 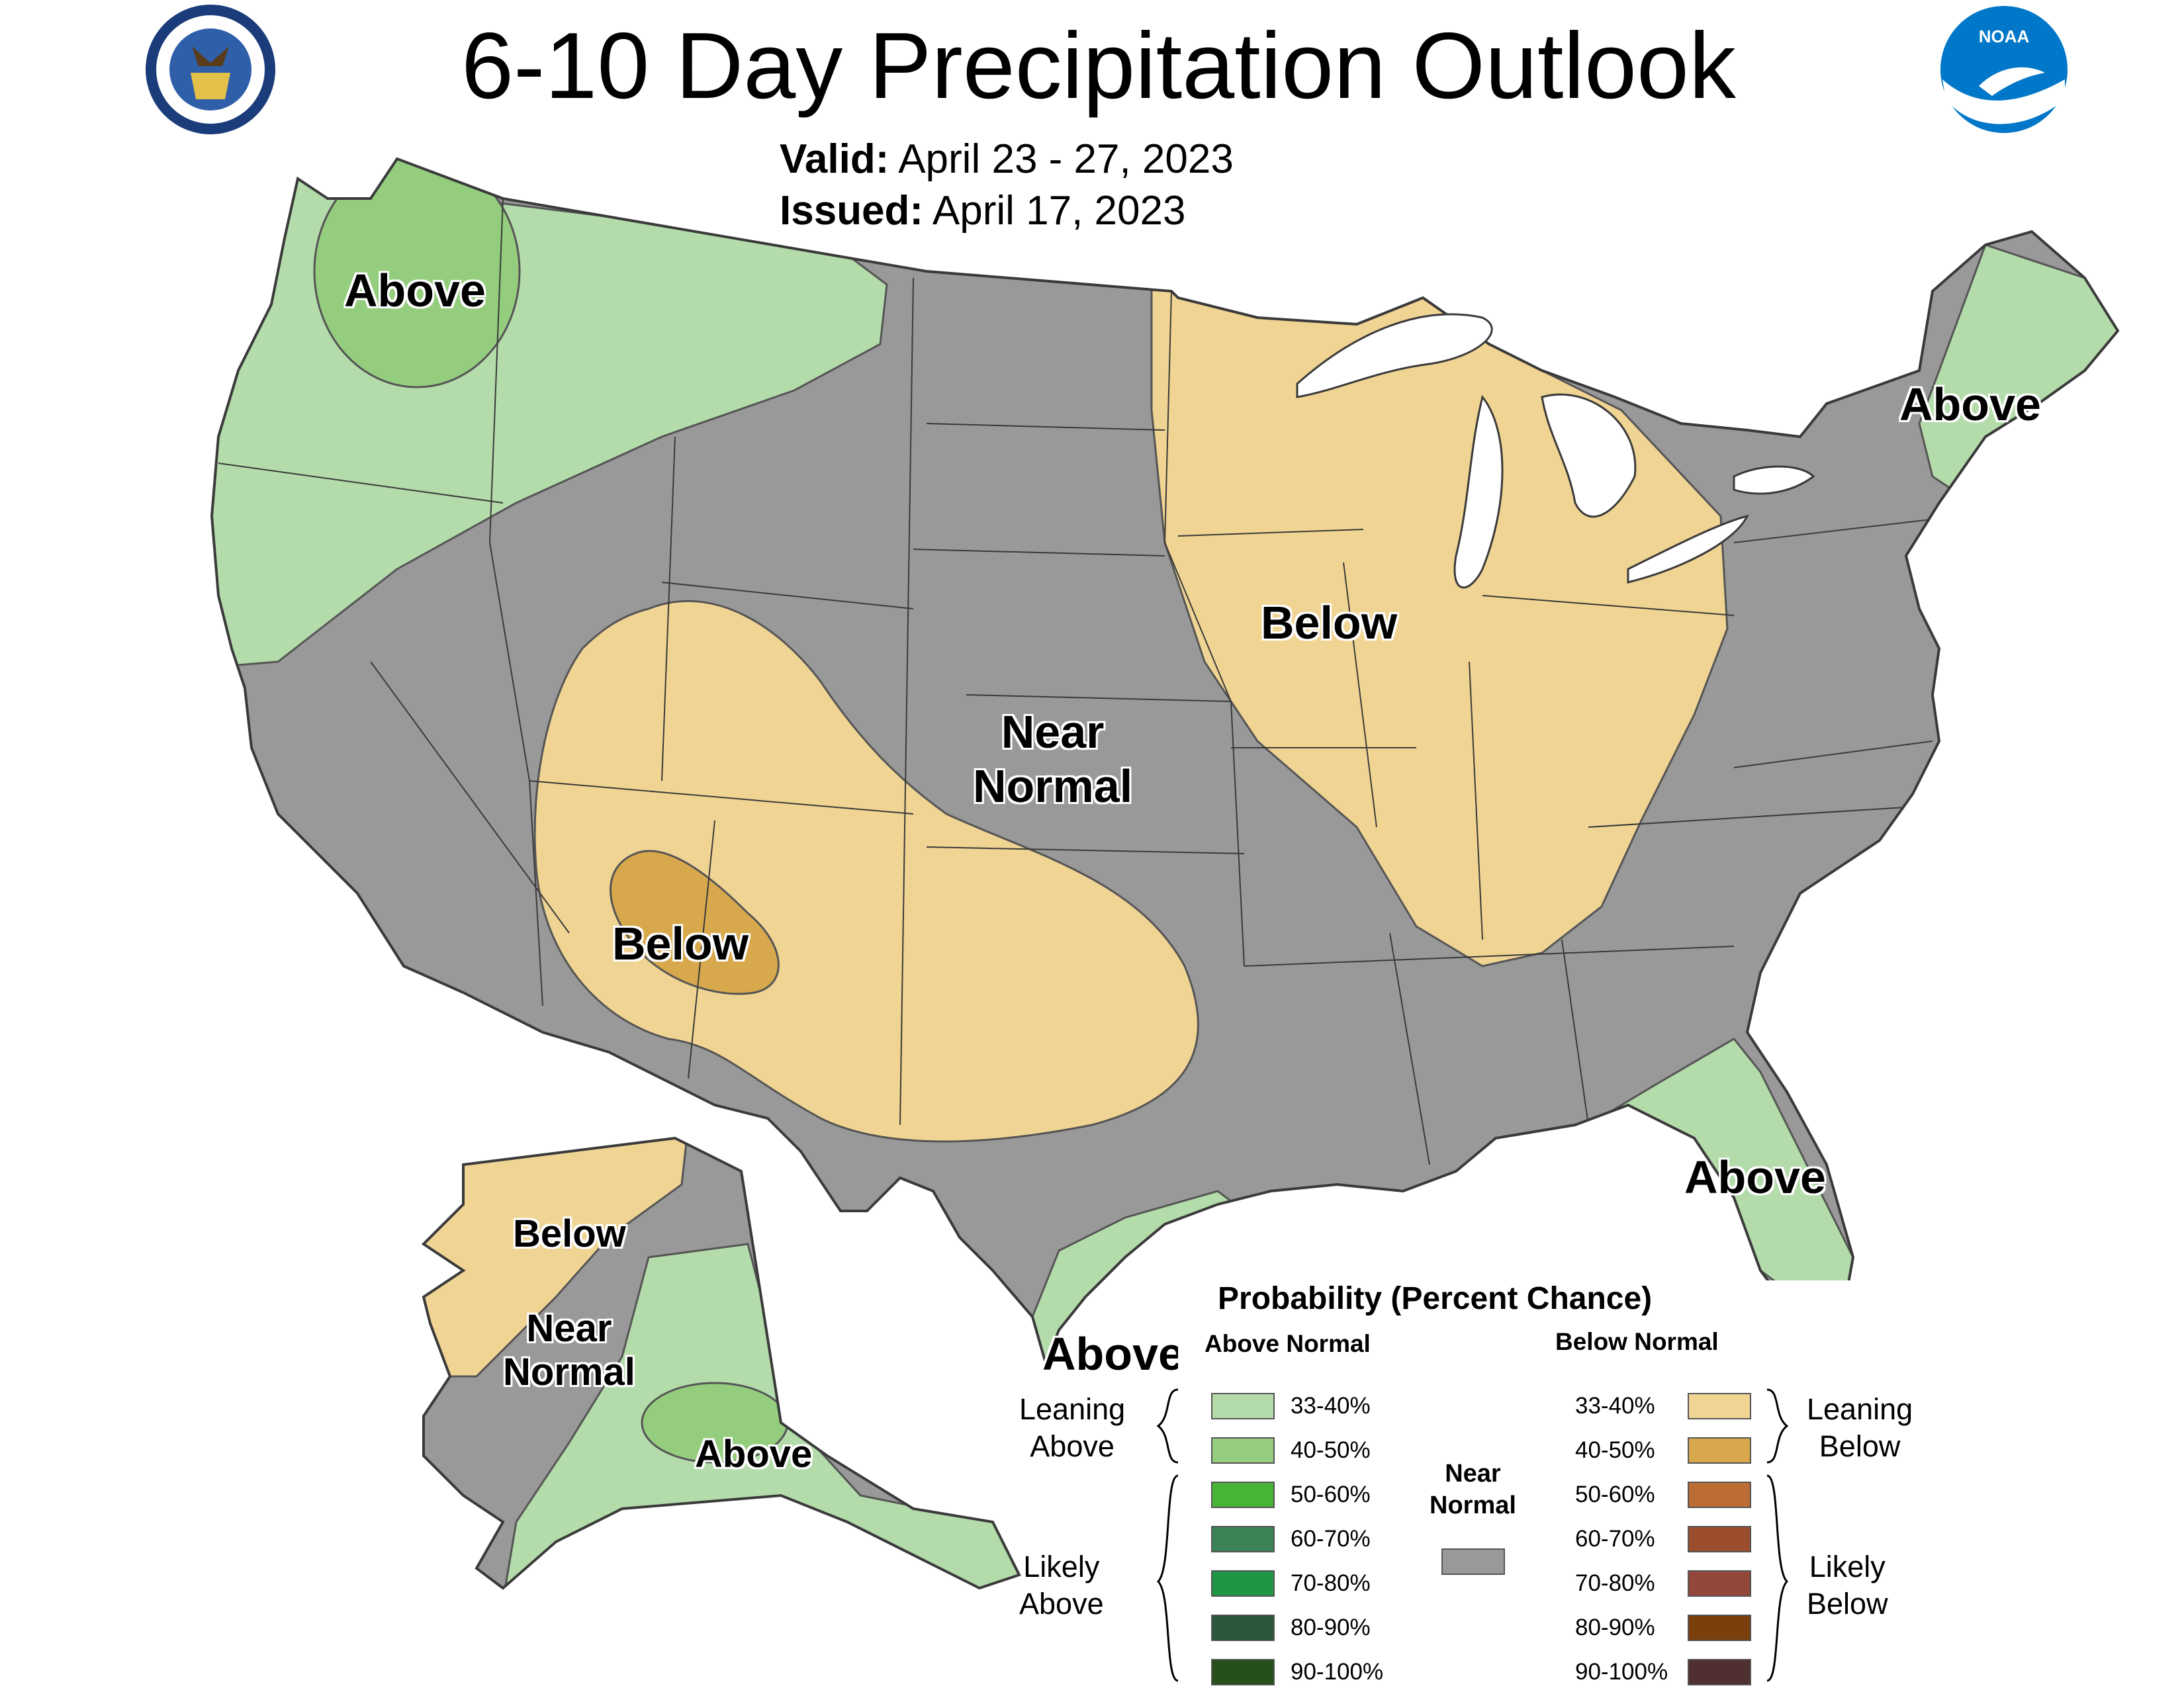 What do you see at coordinates (1337, 1672) in the screenshot?
I see `legend-above-range-7: 90-100%` at bounding box center [1337, 1672].